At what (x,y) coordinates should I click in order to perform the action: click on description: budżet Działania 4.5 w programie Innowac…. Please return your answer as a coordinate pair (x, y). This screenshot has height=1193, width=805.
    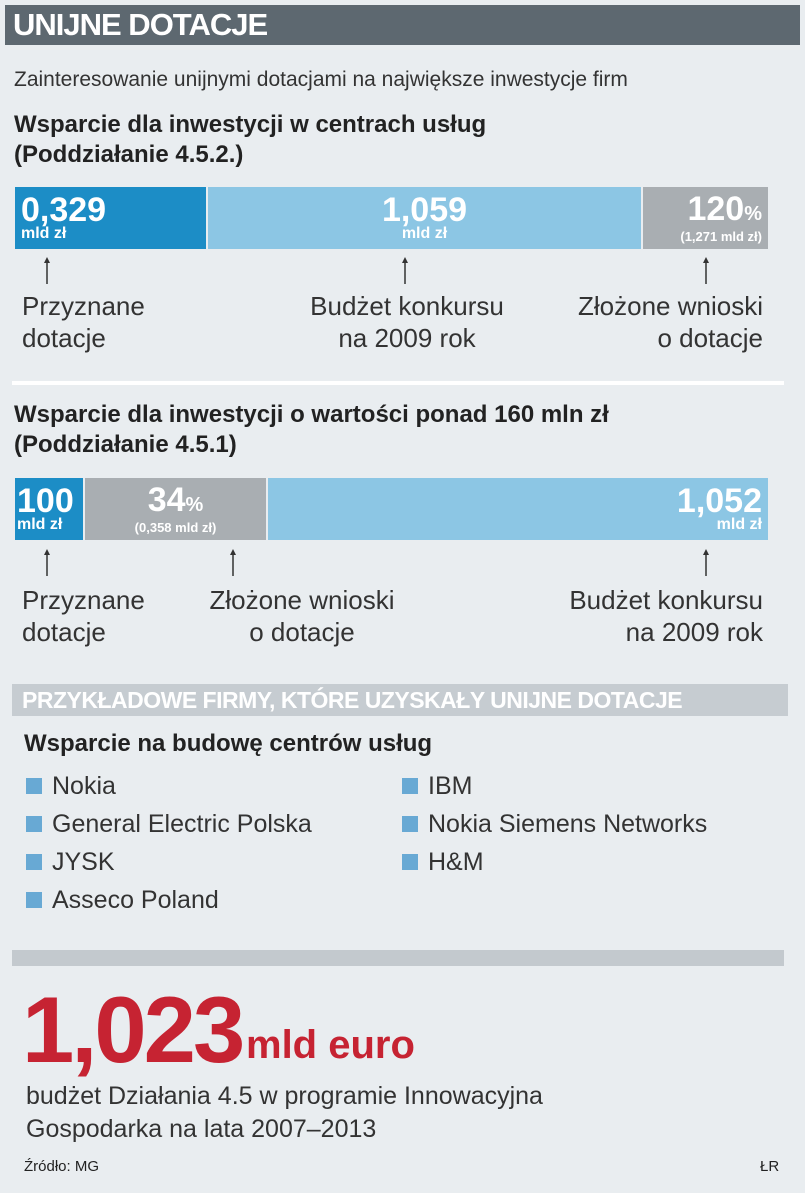
    Looking at the image, I should click on (284, 1096).